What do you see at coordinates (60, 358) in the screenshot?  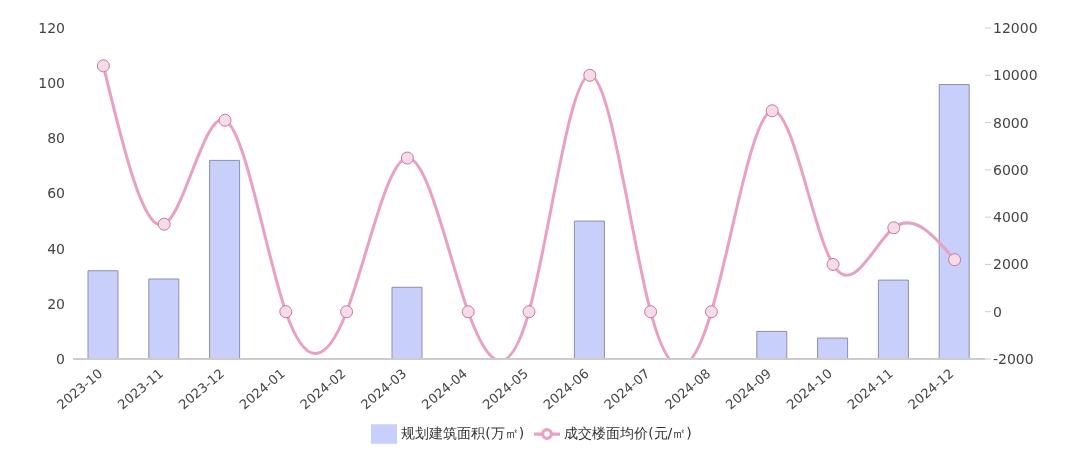 I see `y-tick-label: 0` at bounding box center [60, 358].